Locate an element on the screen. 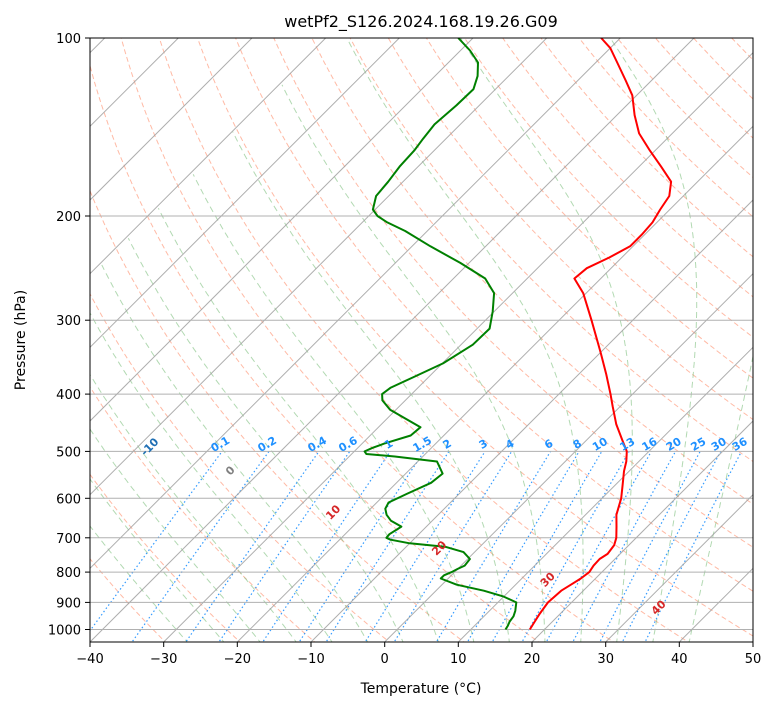 The height and width of the screenshot is (708, 775). x-tick-label: −20 is located at coordinates (237, 659).